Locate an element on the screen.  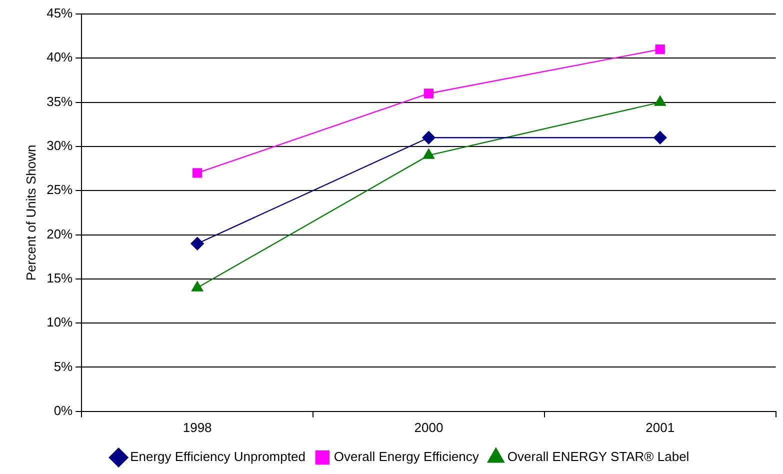
y-tick-label: 5% is located at coordinates (64, 366).